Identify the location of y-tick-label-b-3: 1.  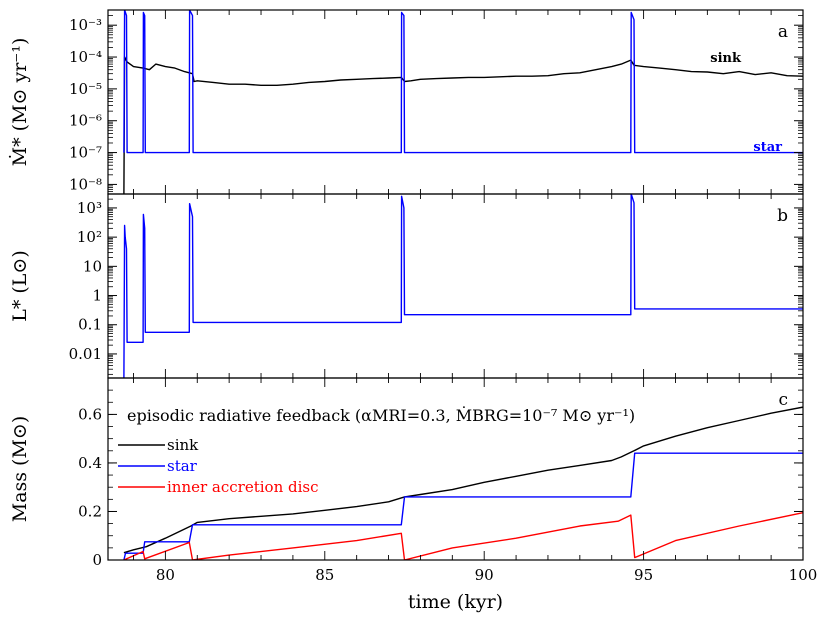
(97, 296).